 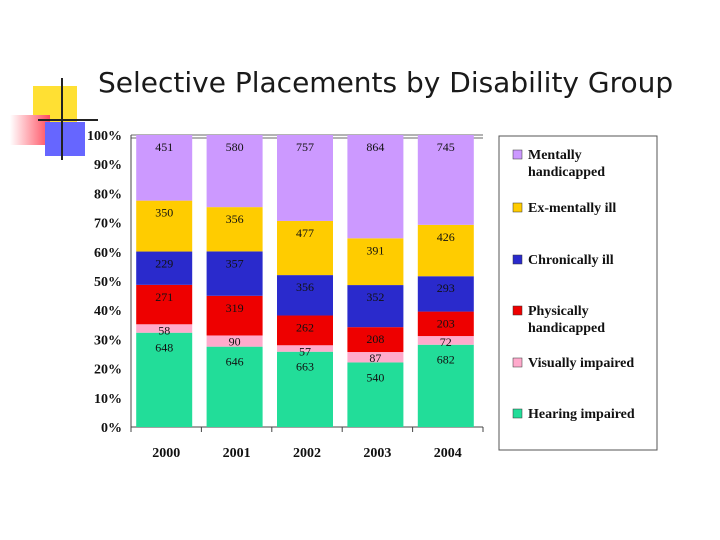 What do you see at coordinates (305, 147) in the screenshot?
I see `data-label: 757` at bounding box center [305, 147].